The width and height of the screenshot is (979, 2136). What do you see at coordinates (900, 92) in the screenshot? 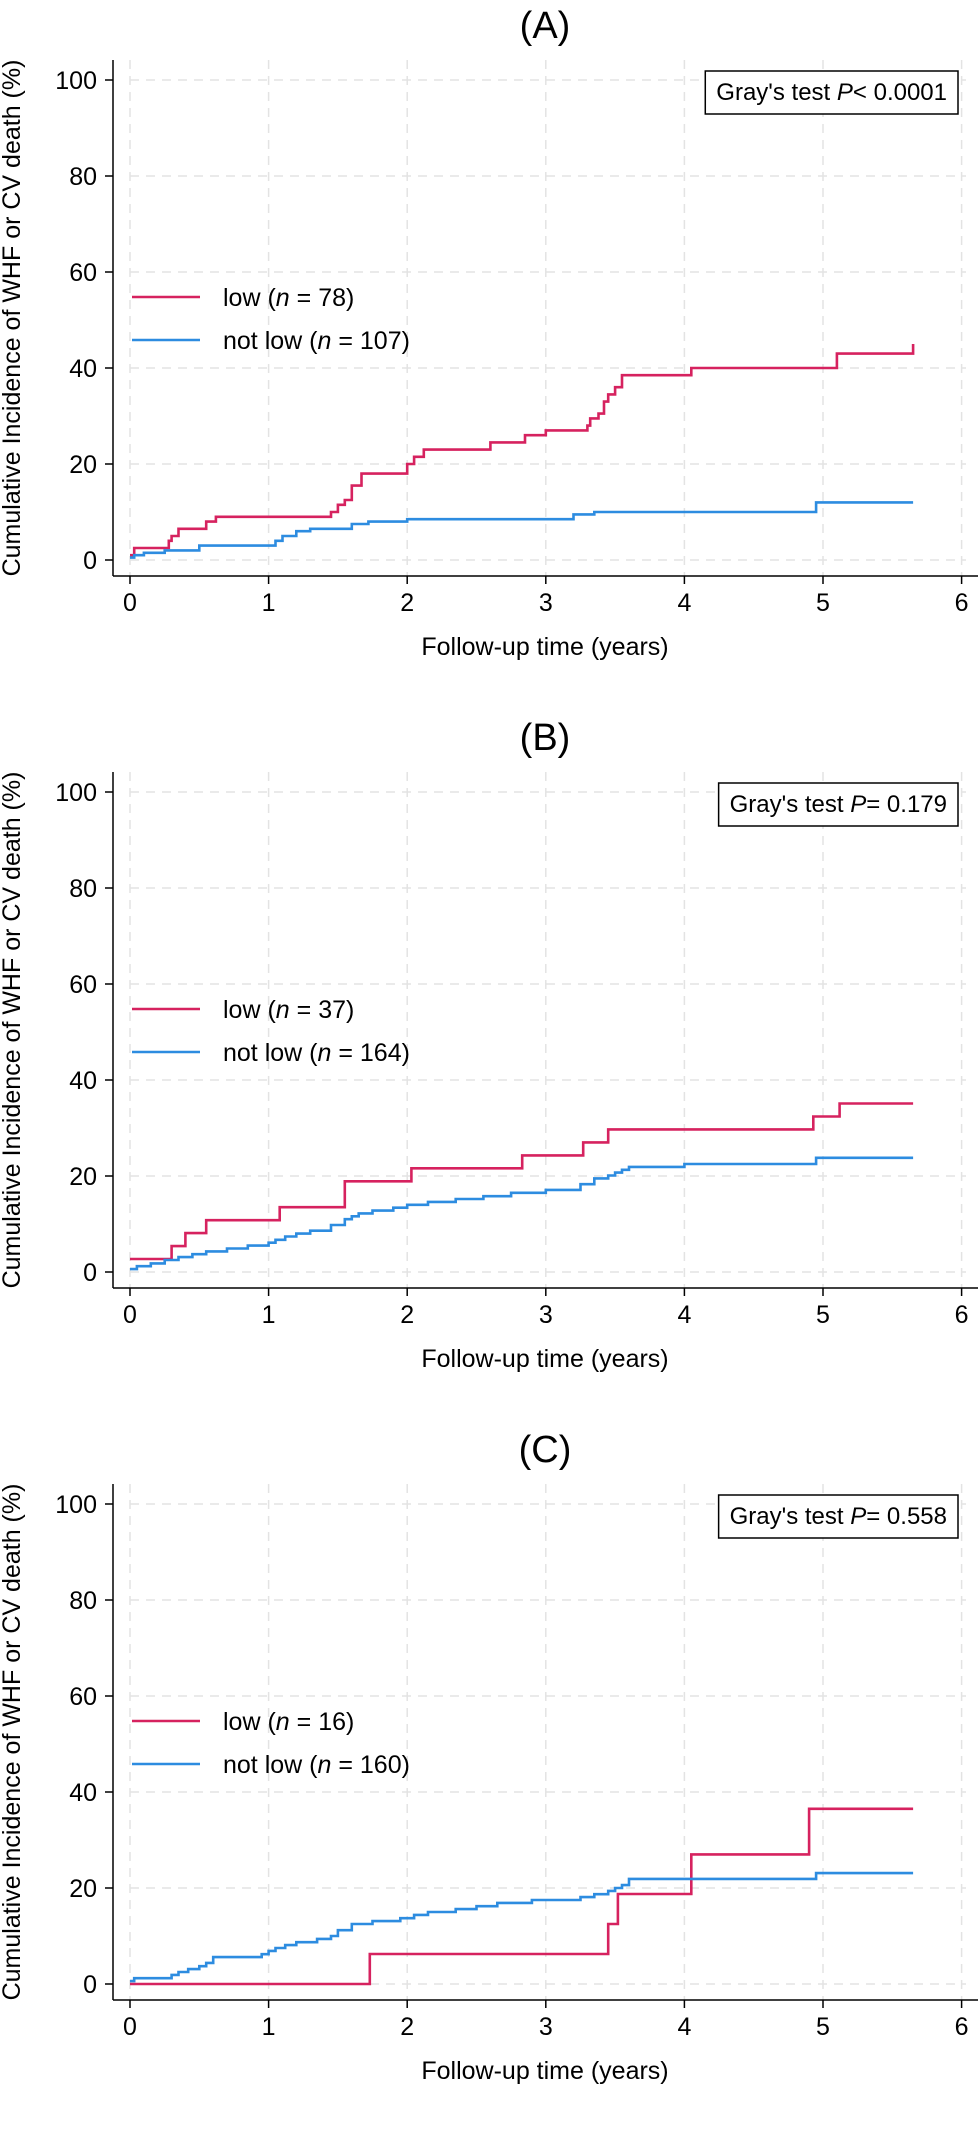
I see `p-value: < 0.0001` at bounding box center [900, 92].